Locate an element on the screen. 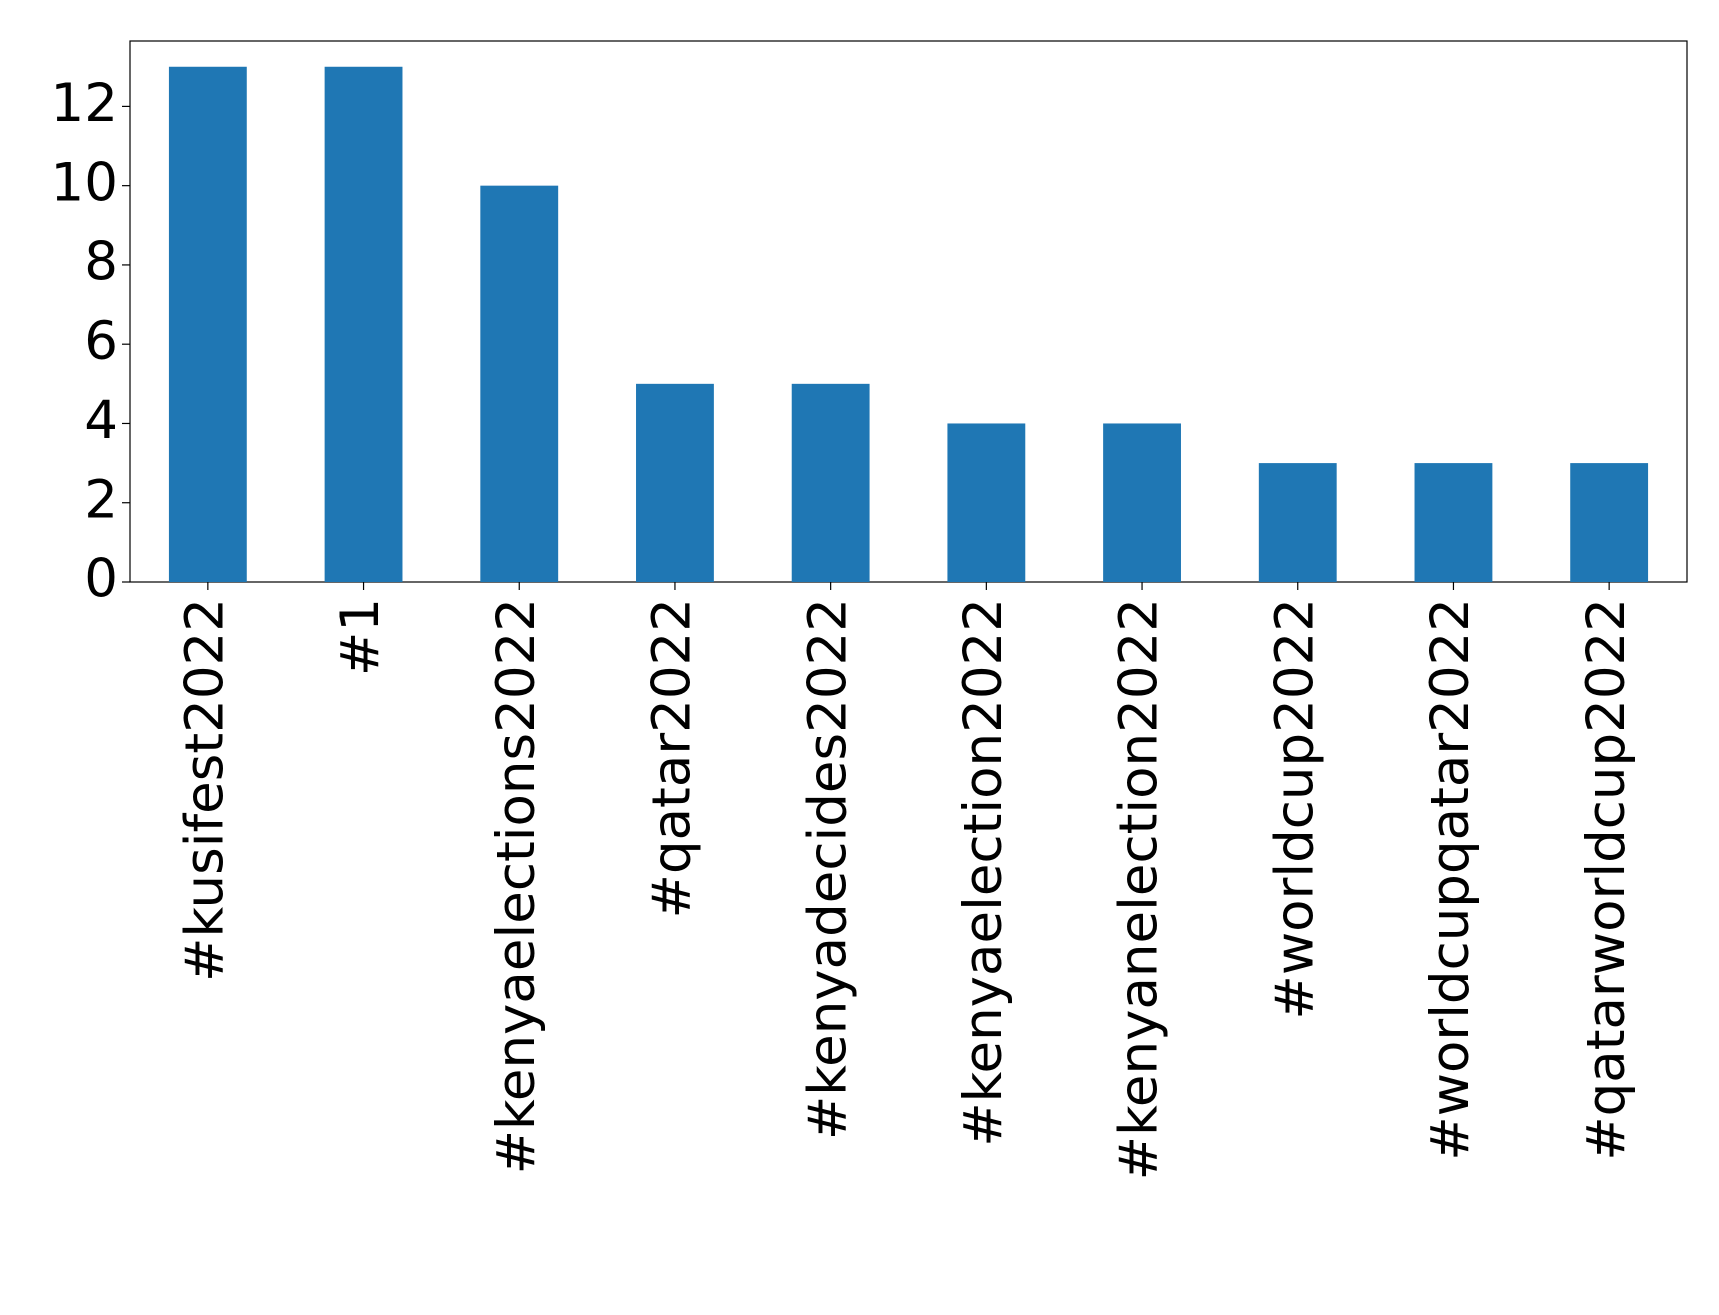 This screenshot has height=1315, width=1719. y-tick-label: 12 is located at coordinates (84, 103).